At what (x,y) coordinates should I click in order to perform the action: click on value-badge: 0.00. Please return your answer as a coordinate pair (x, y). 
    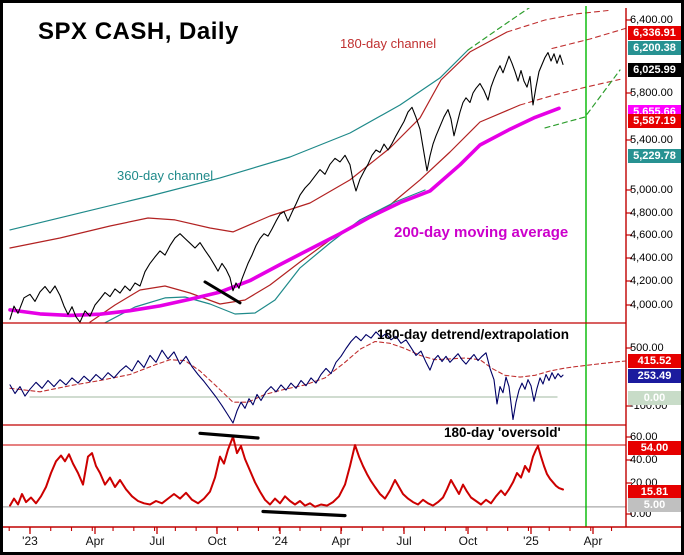
    Looking at the image, I should click on (654, 398).